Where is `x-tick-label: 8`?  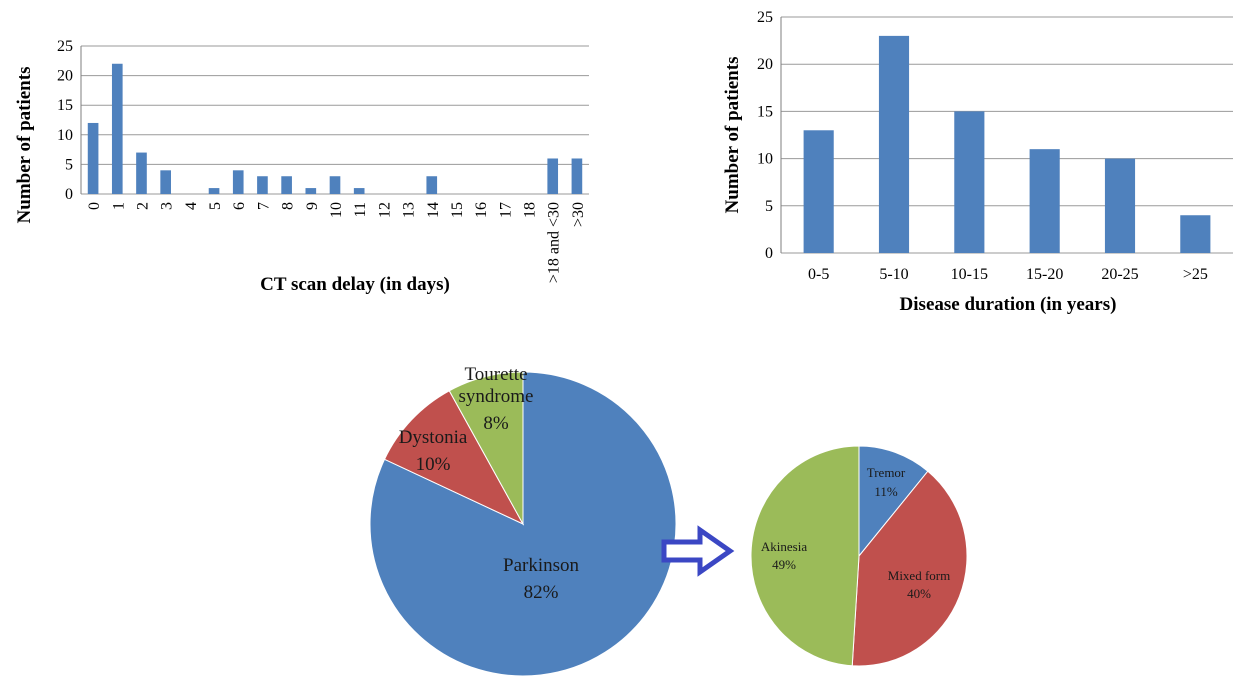
x-tick-label: 8 is located at coordinates (288, 206).